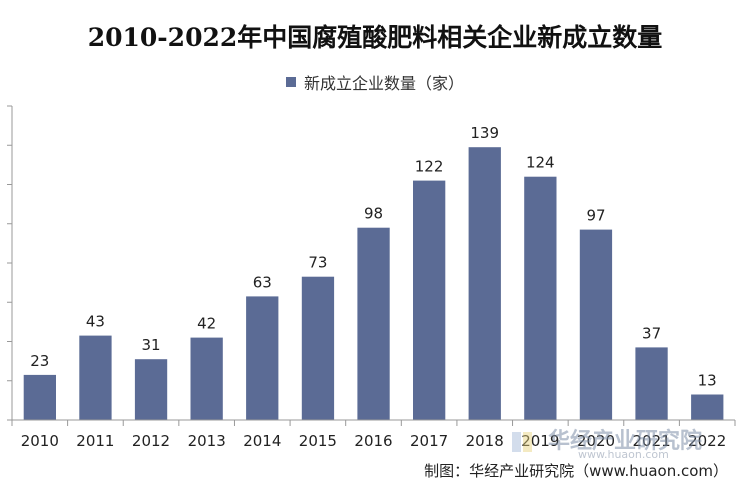  What do you see at coordinates (151, 441) in the screenshot?
I see `x-tick-label-2012: 2012` at bounding box center [151, 441].